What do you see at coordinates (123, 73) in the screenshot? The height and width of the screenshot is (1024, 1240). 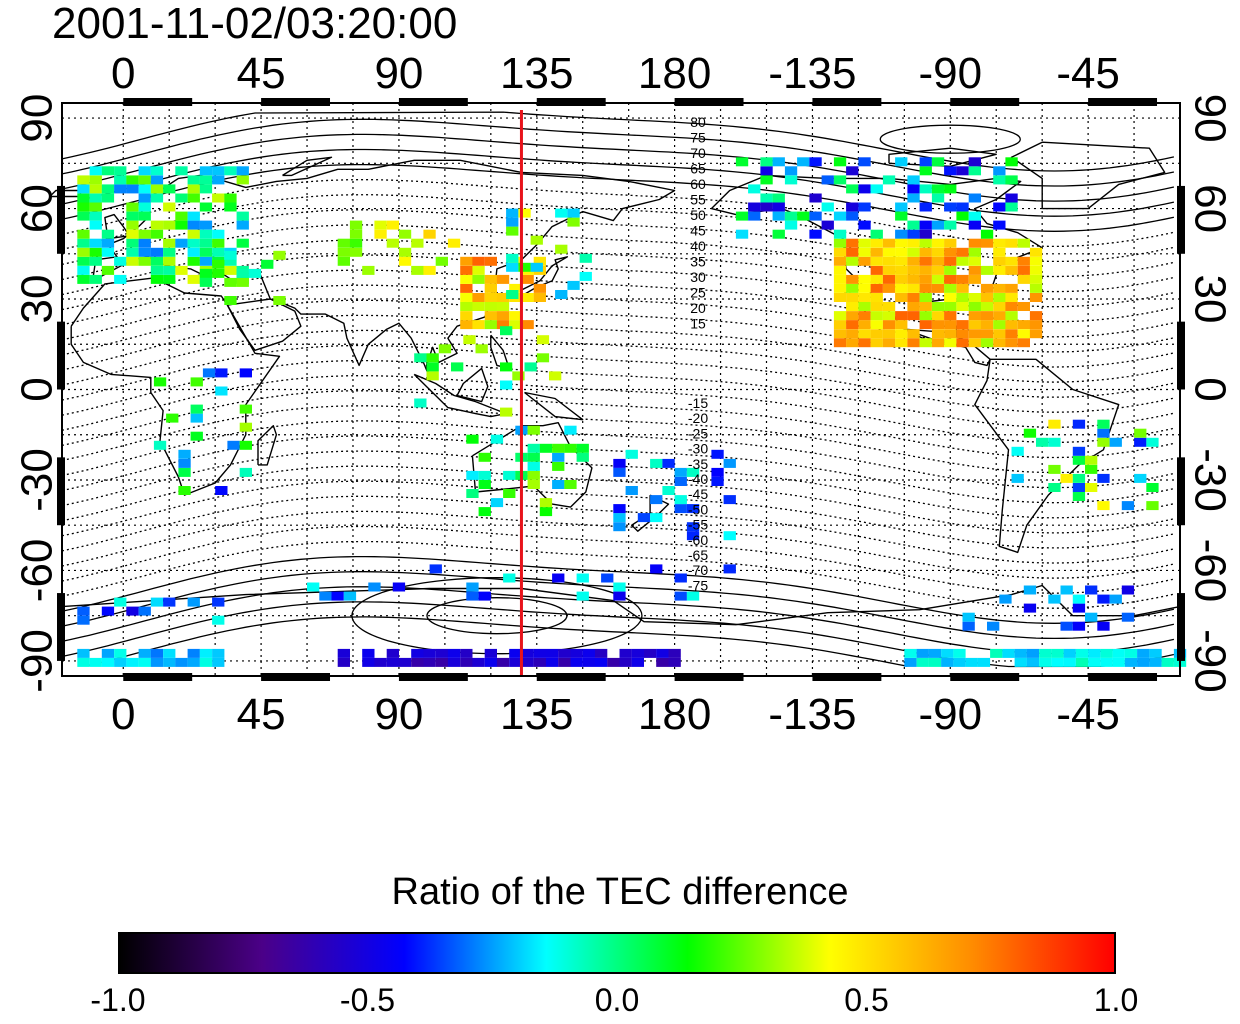 I see `lon-tick-top: 0` at bounding box center [123, 73].